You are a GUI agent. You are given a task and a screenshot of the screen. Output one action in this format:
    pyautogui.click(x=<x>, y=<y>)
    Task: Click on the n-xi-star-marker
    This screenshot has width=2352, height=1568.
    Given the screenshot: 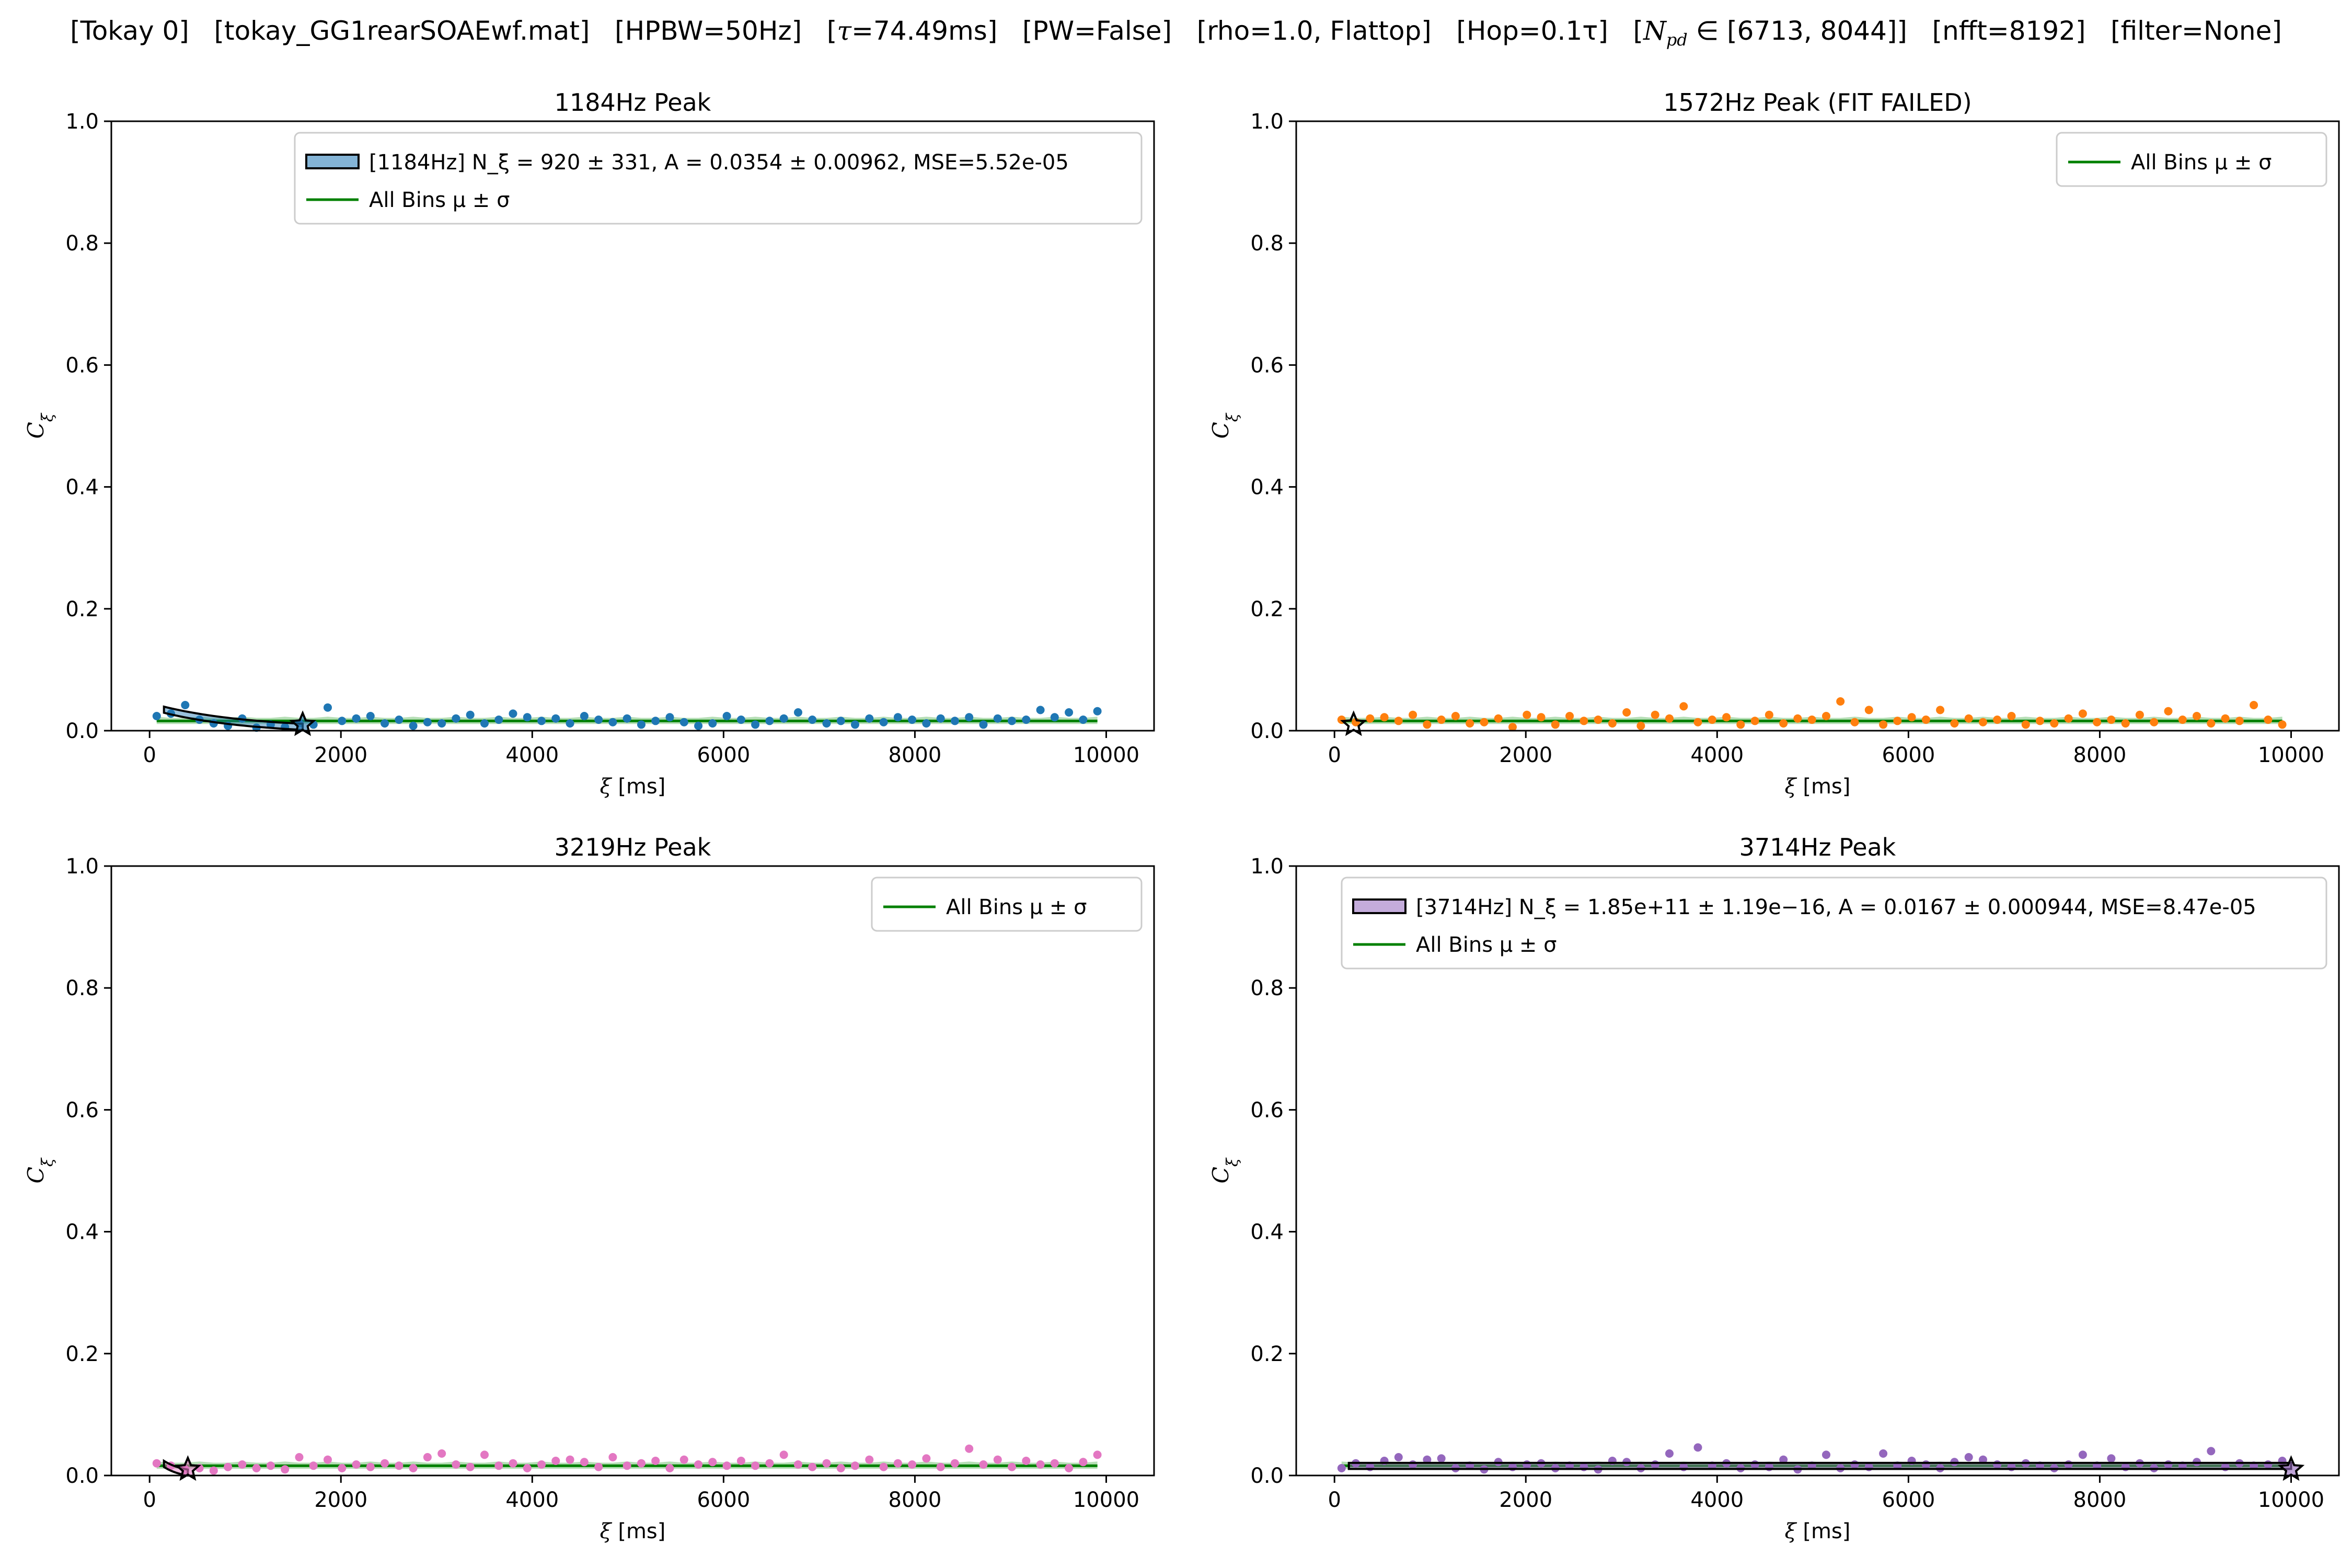 What is the action you would take?
    pyautogui.click(x=1353, y=723)
    